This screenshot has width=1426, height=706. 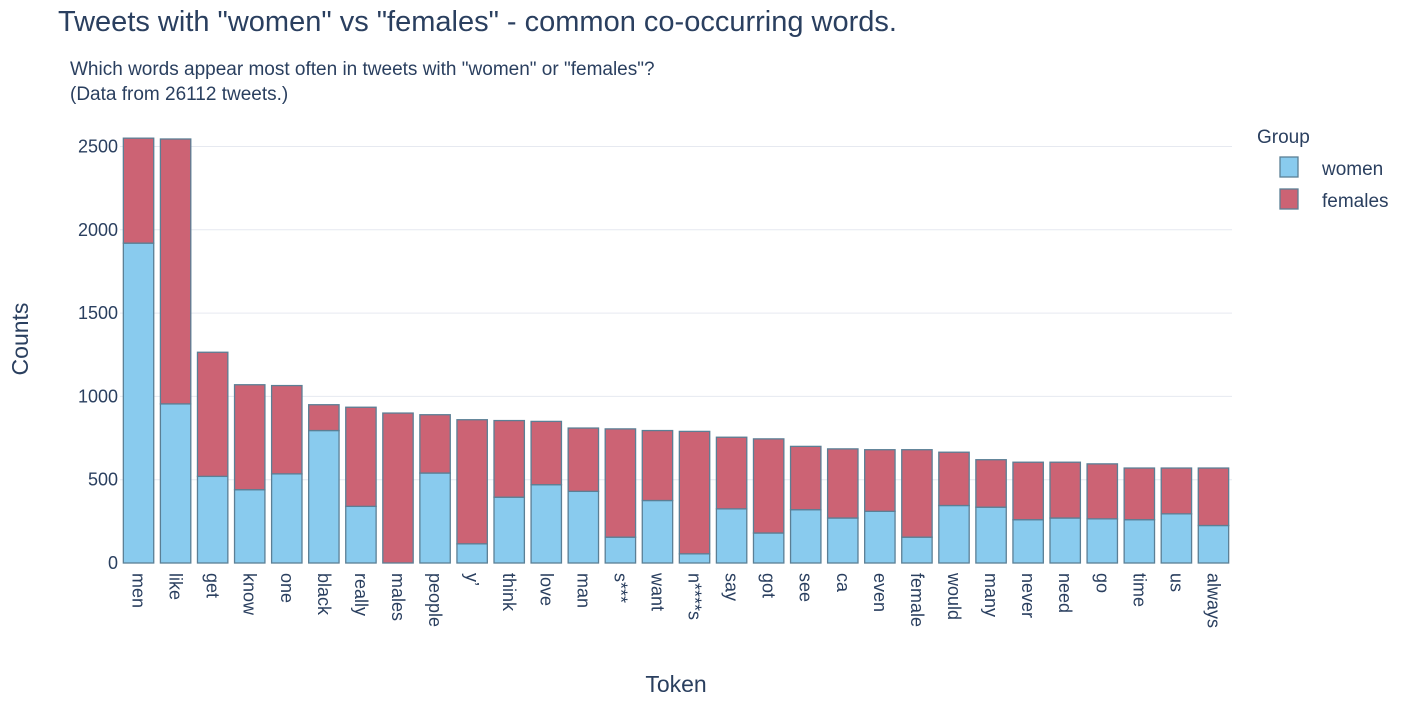 What do you see at coordinates (991, 595) in the screenshot?
I see `x-tick-label: many` at bounding box center [991, 595].